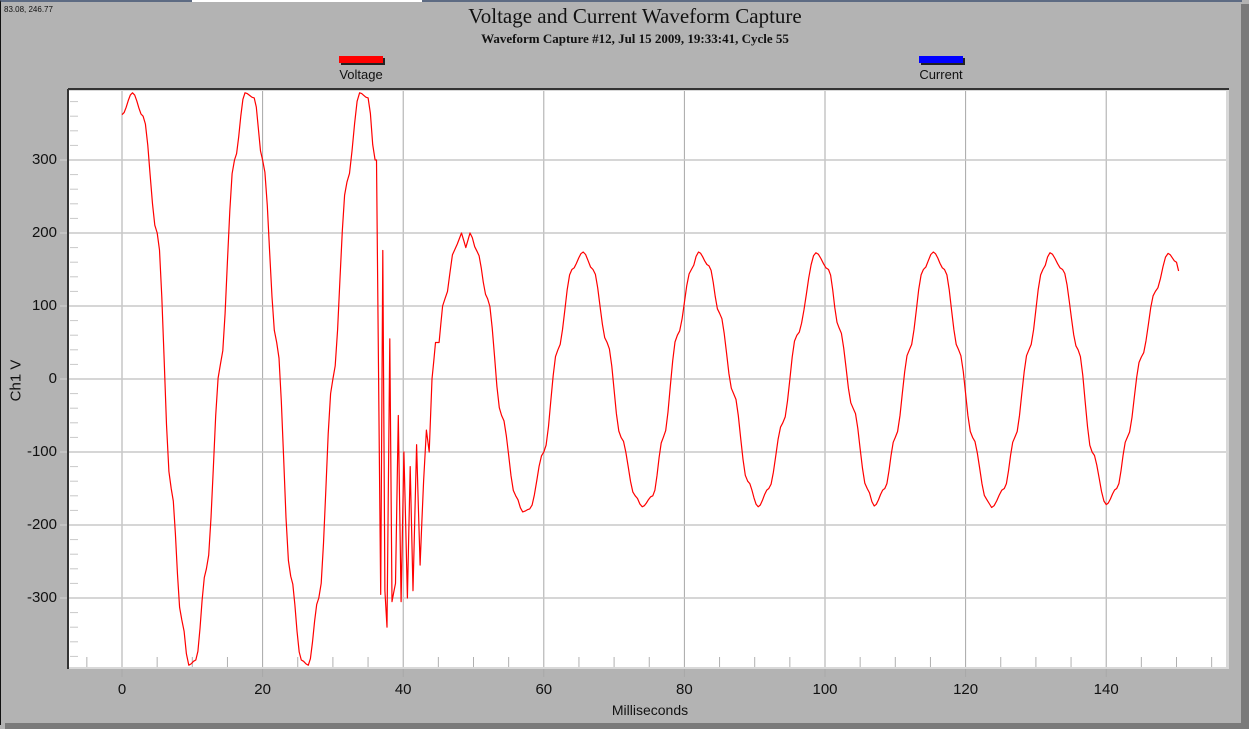 The width and height of the screenshot is (1249, 729). What do you see at coordinates (627, 726) in the screenshot?
I see `window-shadow-bottom` at bounding box center [627, 726].